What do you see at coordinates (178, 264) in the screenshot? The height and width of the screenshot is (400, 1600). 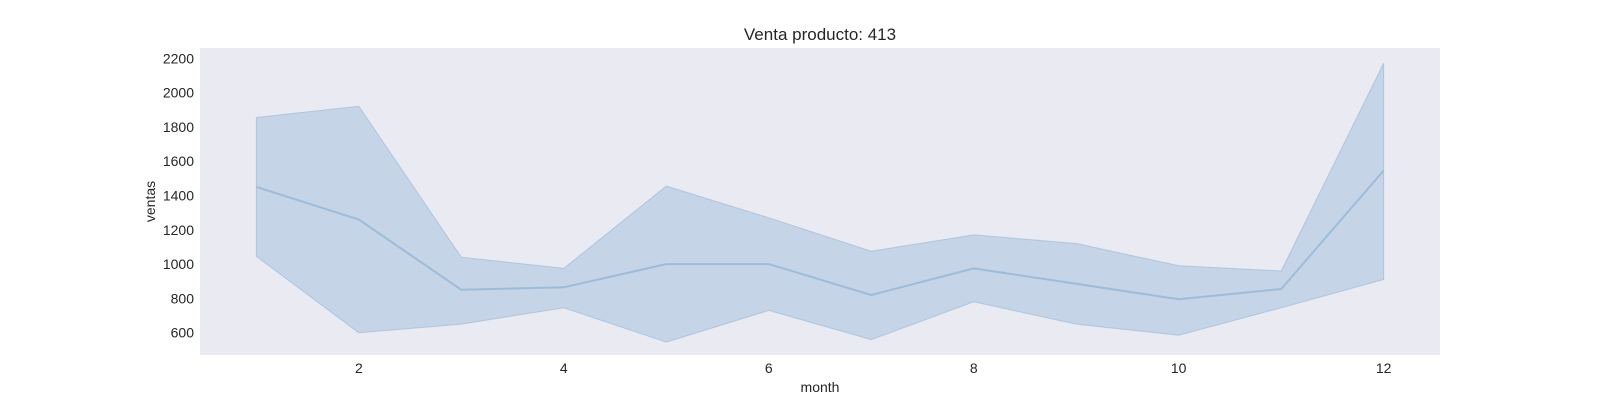 I see `y-tick-label: 1000` at bounding box center [178, 264].